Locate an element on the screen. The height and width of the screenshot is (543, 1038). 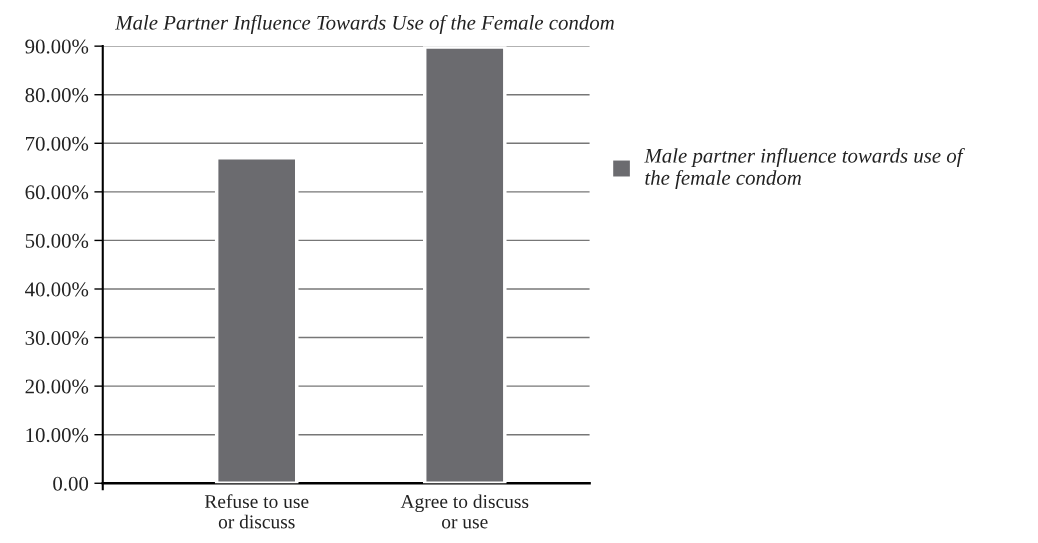
y-tick-label: 30.00% is located at coordinates (57, 338).